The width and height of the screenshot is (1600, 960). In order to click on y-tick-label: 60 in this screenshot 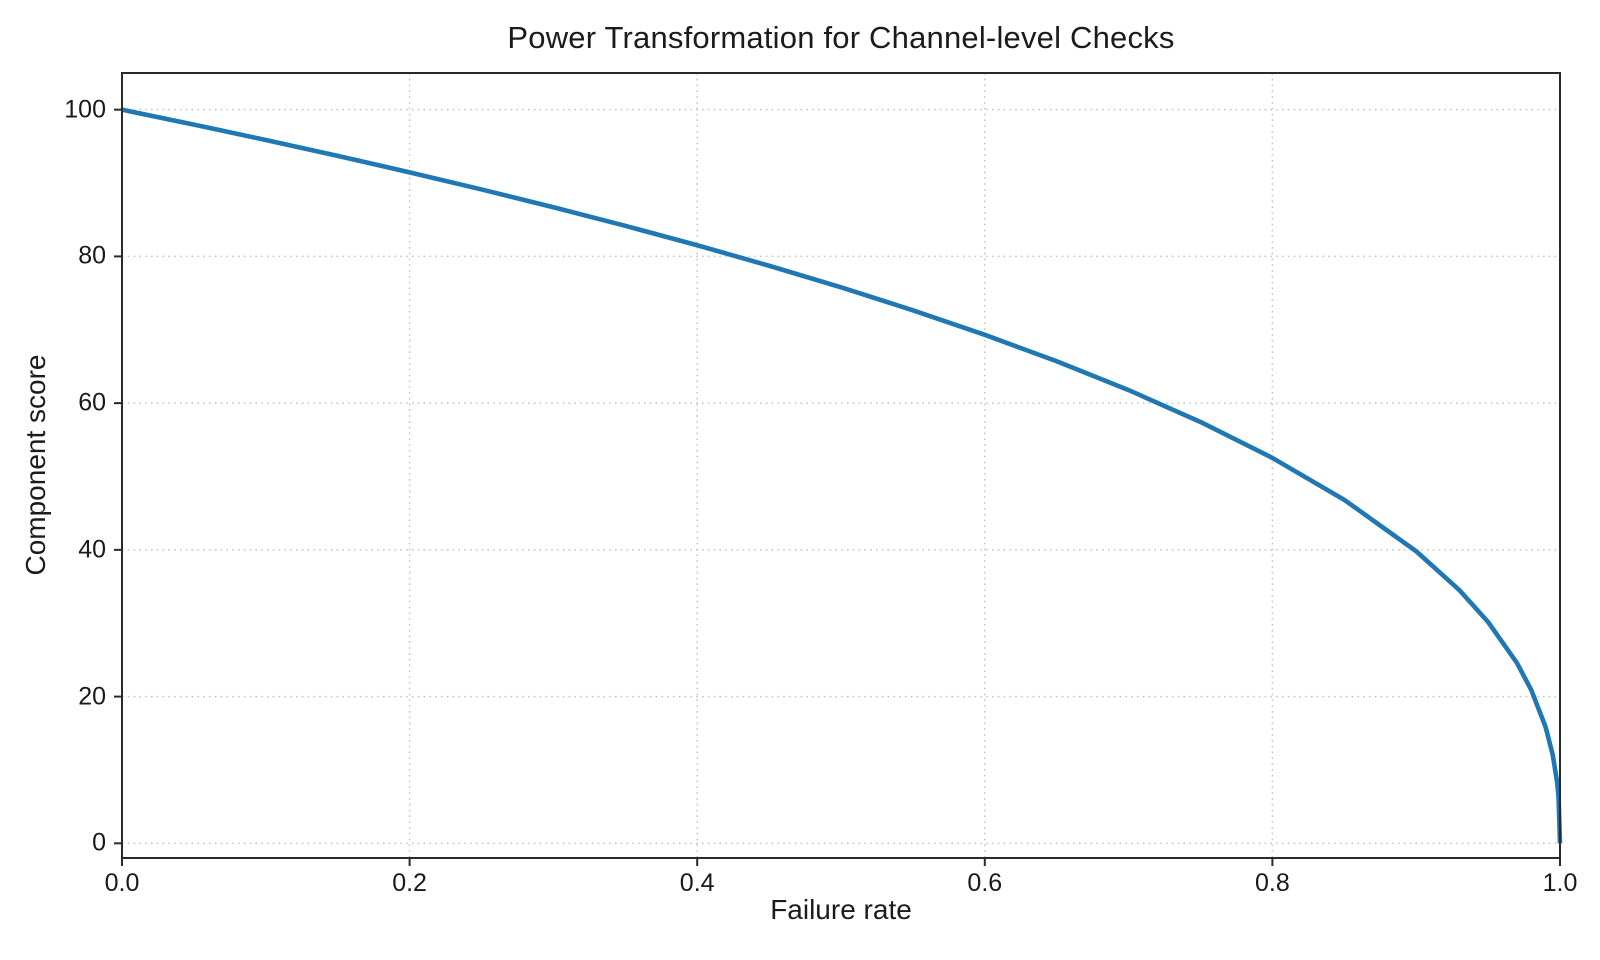, I will do `click(92, 402)`.